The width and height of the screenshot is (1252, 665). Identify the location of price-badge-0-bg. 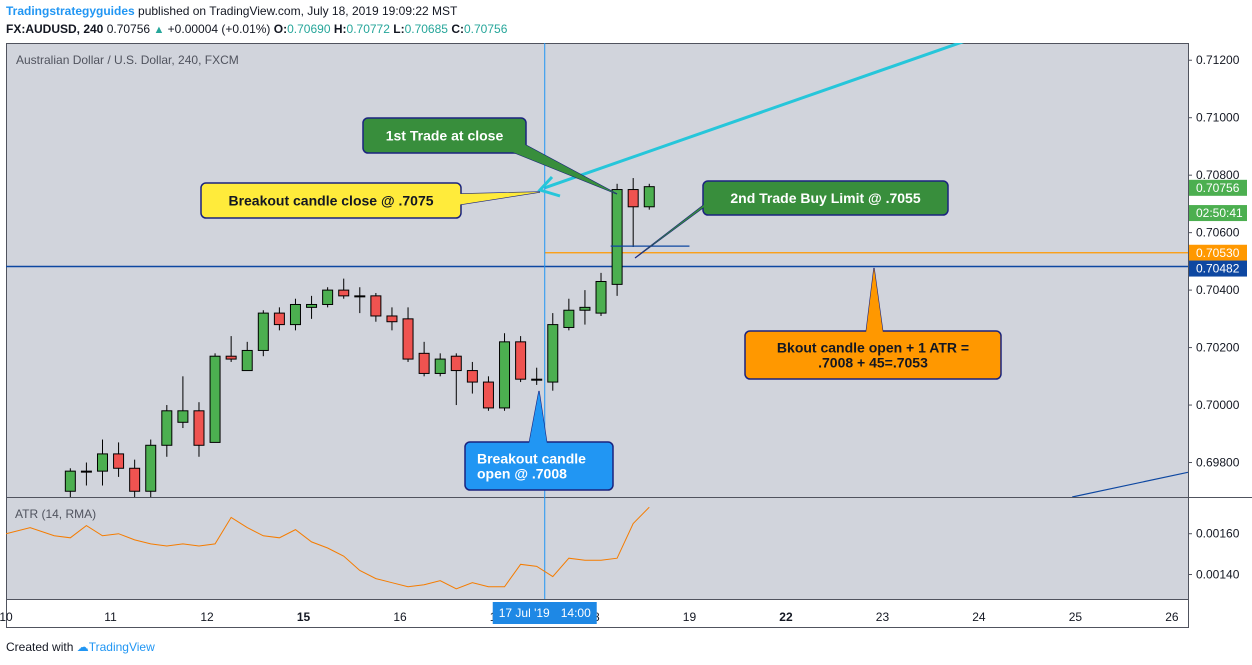
(1218, 187).